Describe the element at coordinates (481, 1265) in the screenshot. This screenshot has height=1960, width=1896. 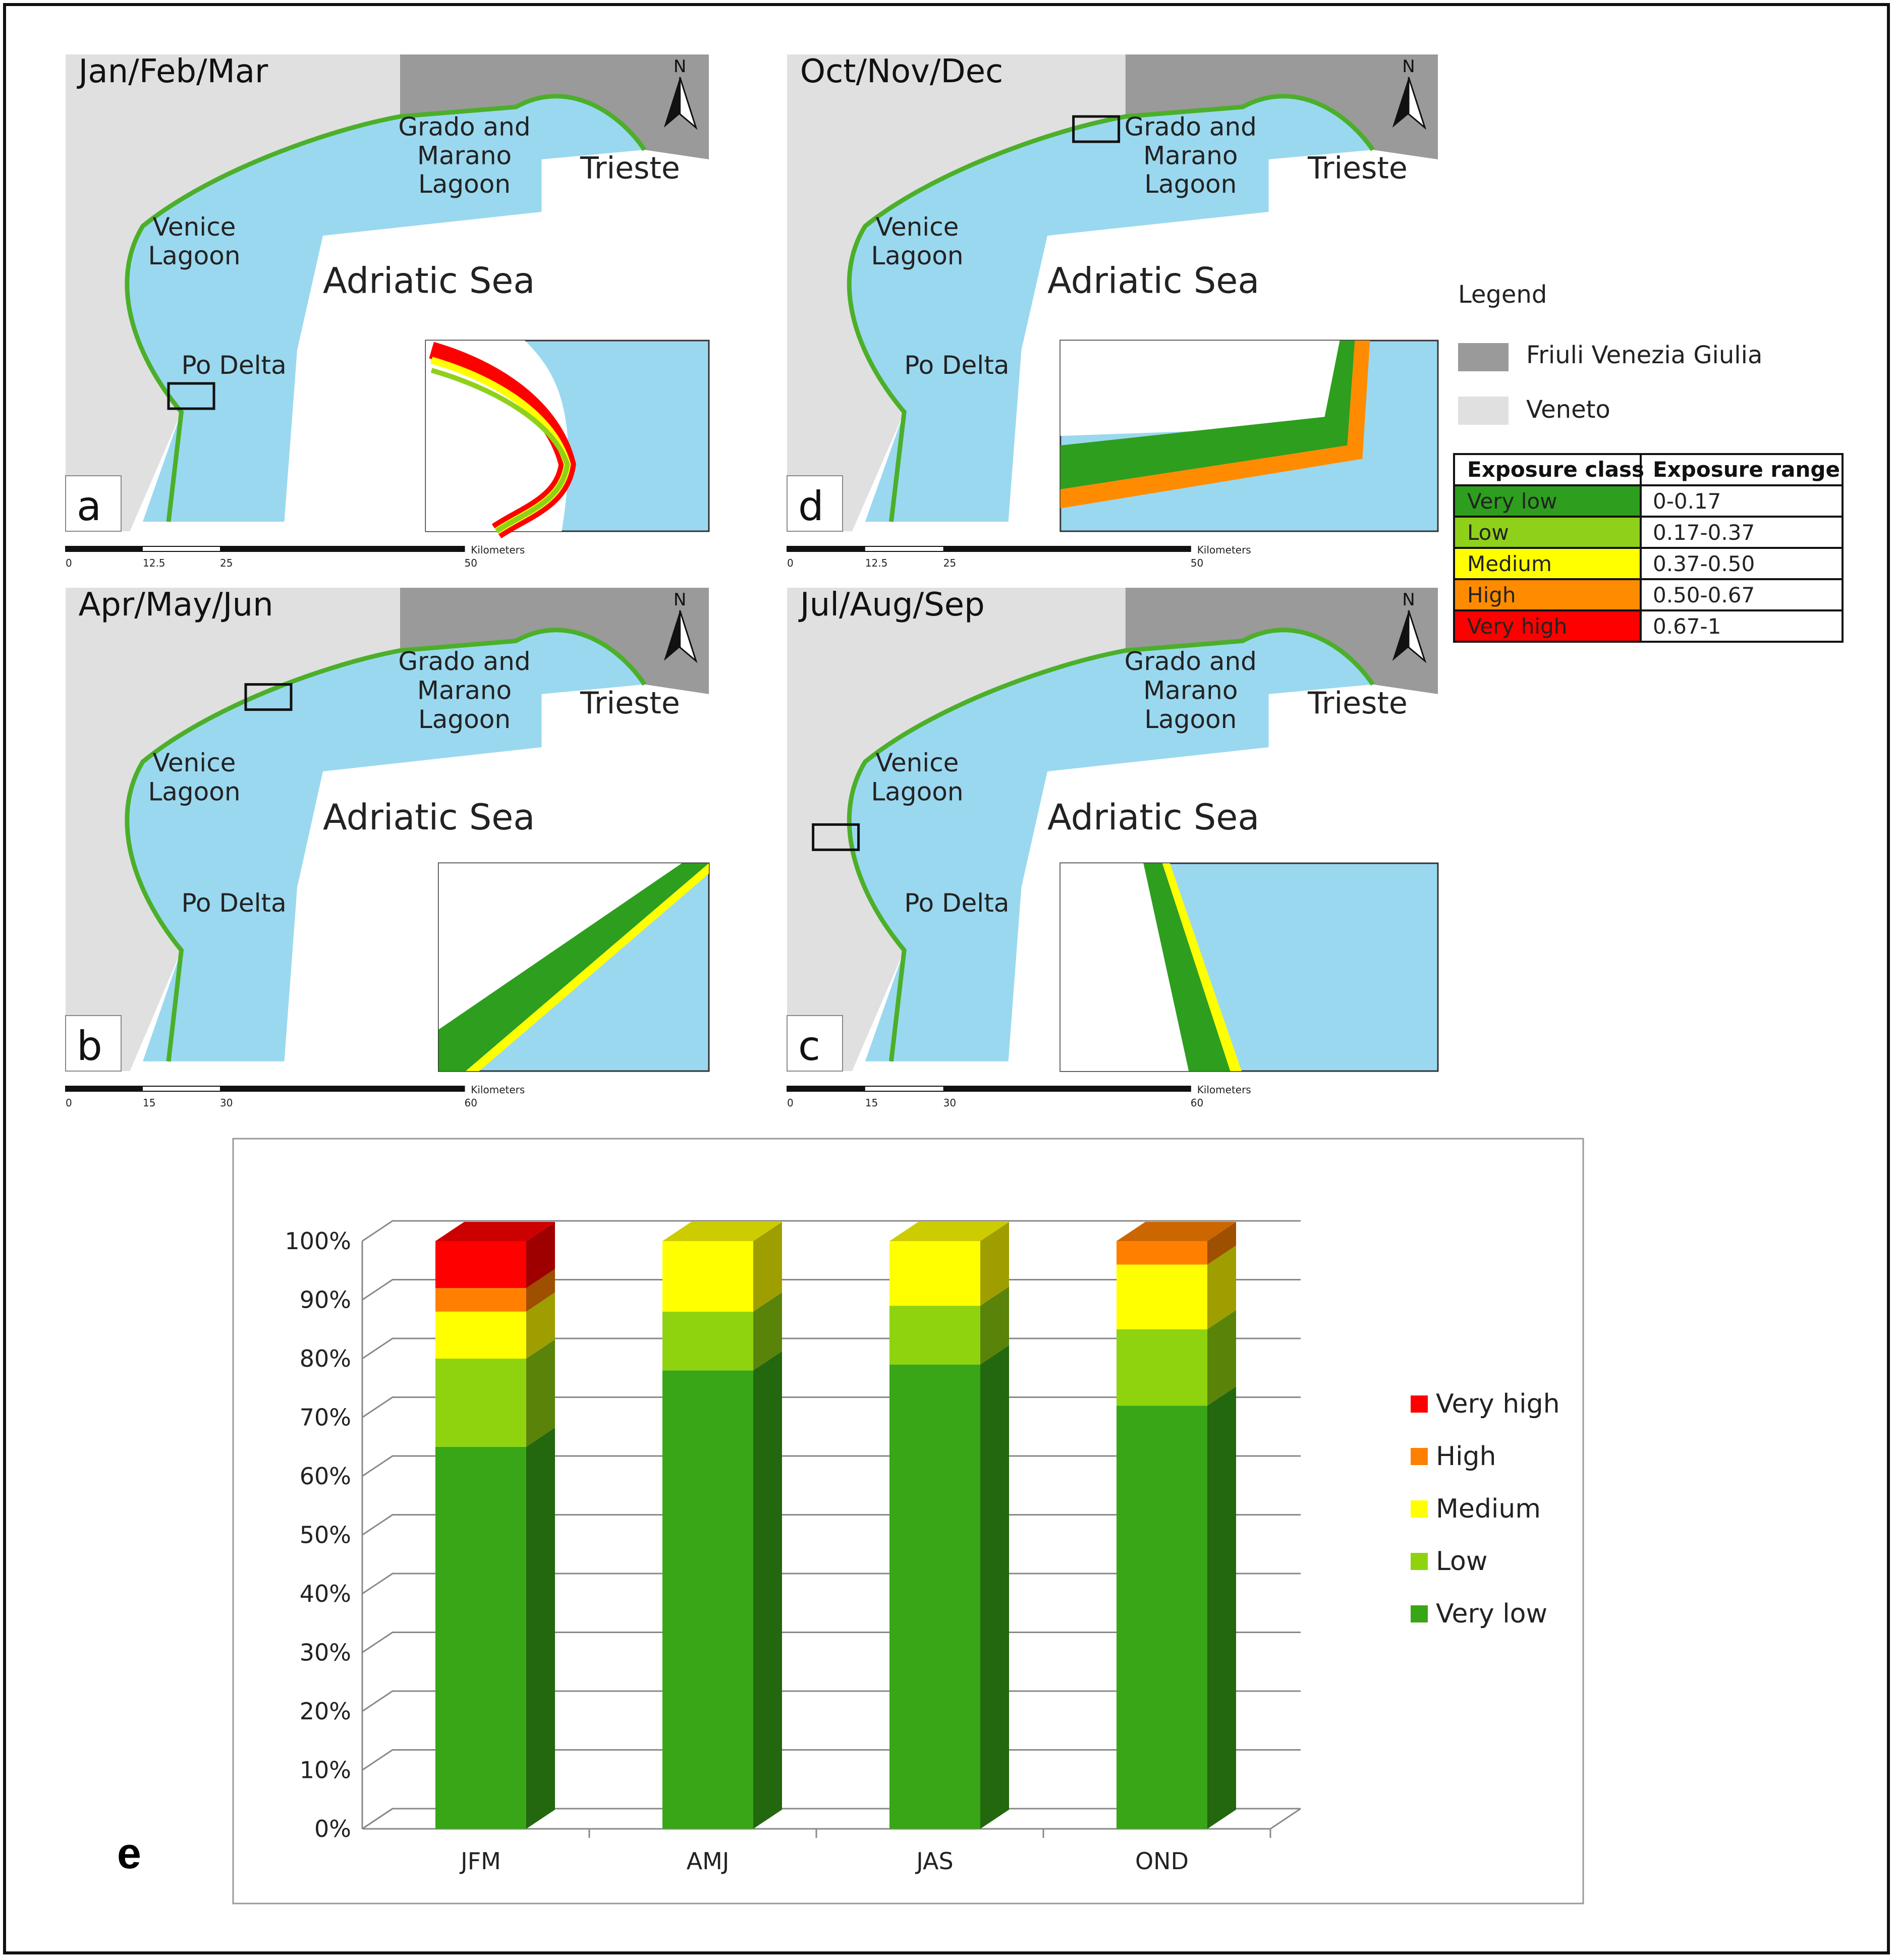
I see `bar-segment-very-high` at that location.